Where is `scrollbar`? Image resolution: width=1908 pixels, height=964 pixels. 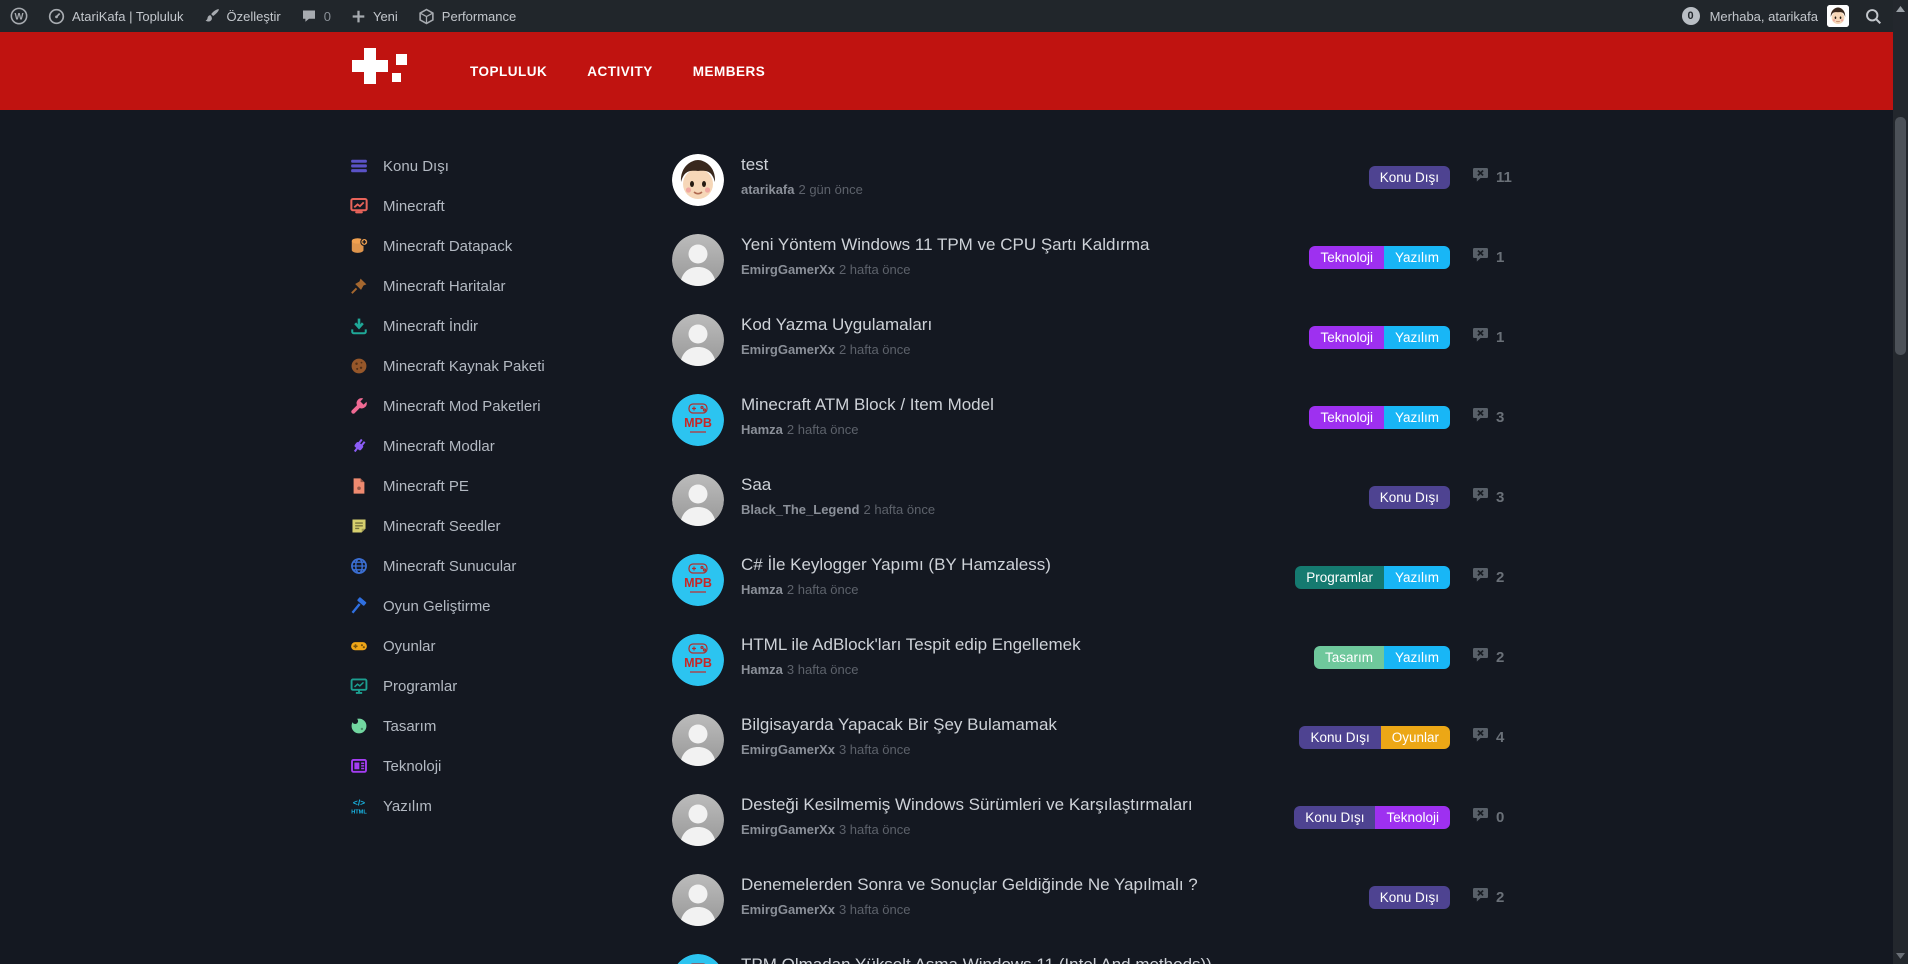
scrollbar is located at coordinates (1900, 482).